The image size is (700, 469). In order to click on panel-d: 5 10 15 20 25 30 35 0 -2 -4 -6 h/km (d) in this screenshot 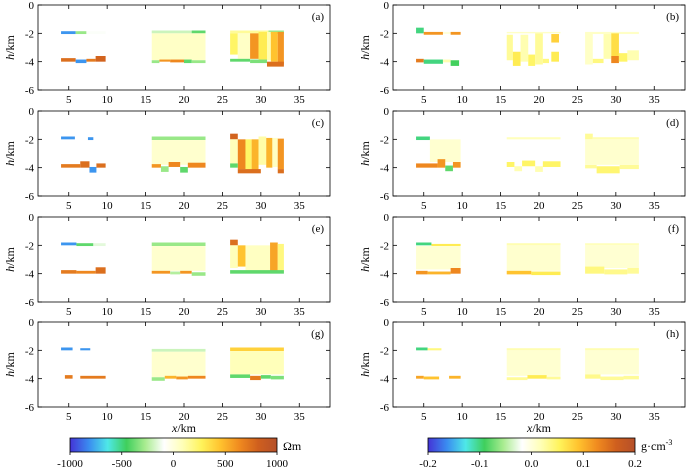, I will do `click(522, 159)`.